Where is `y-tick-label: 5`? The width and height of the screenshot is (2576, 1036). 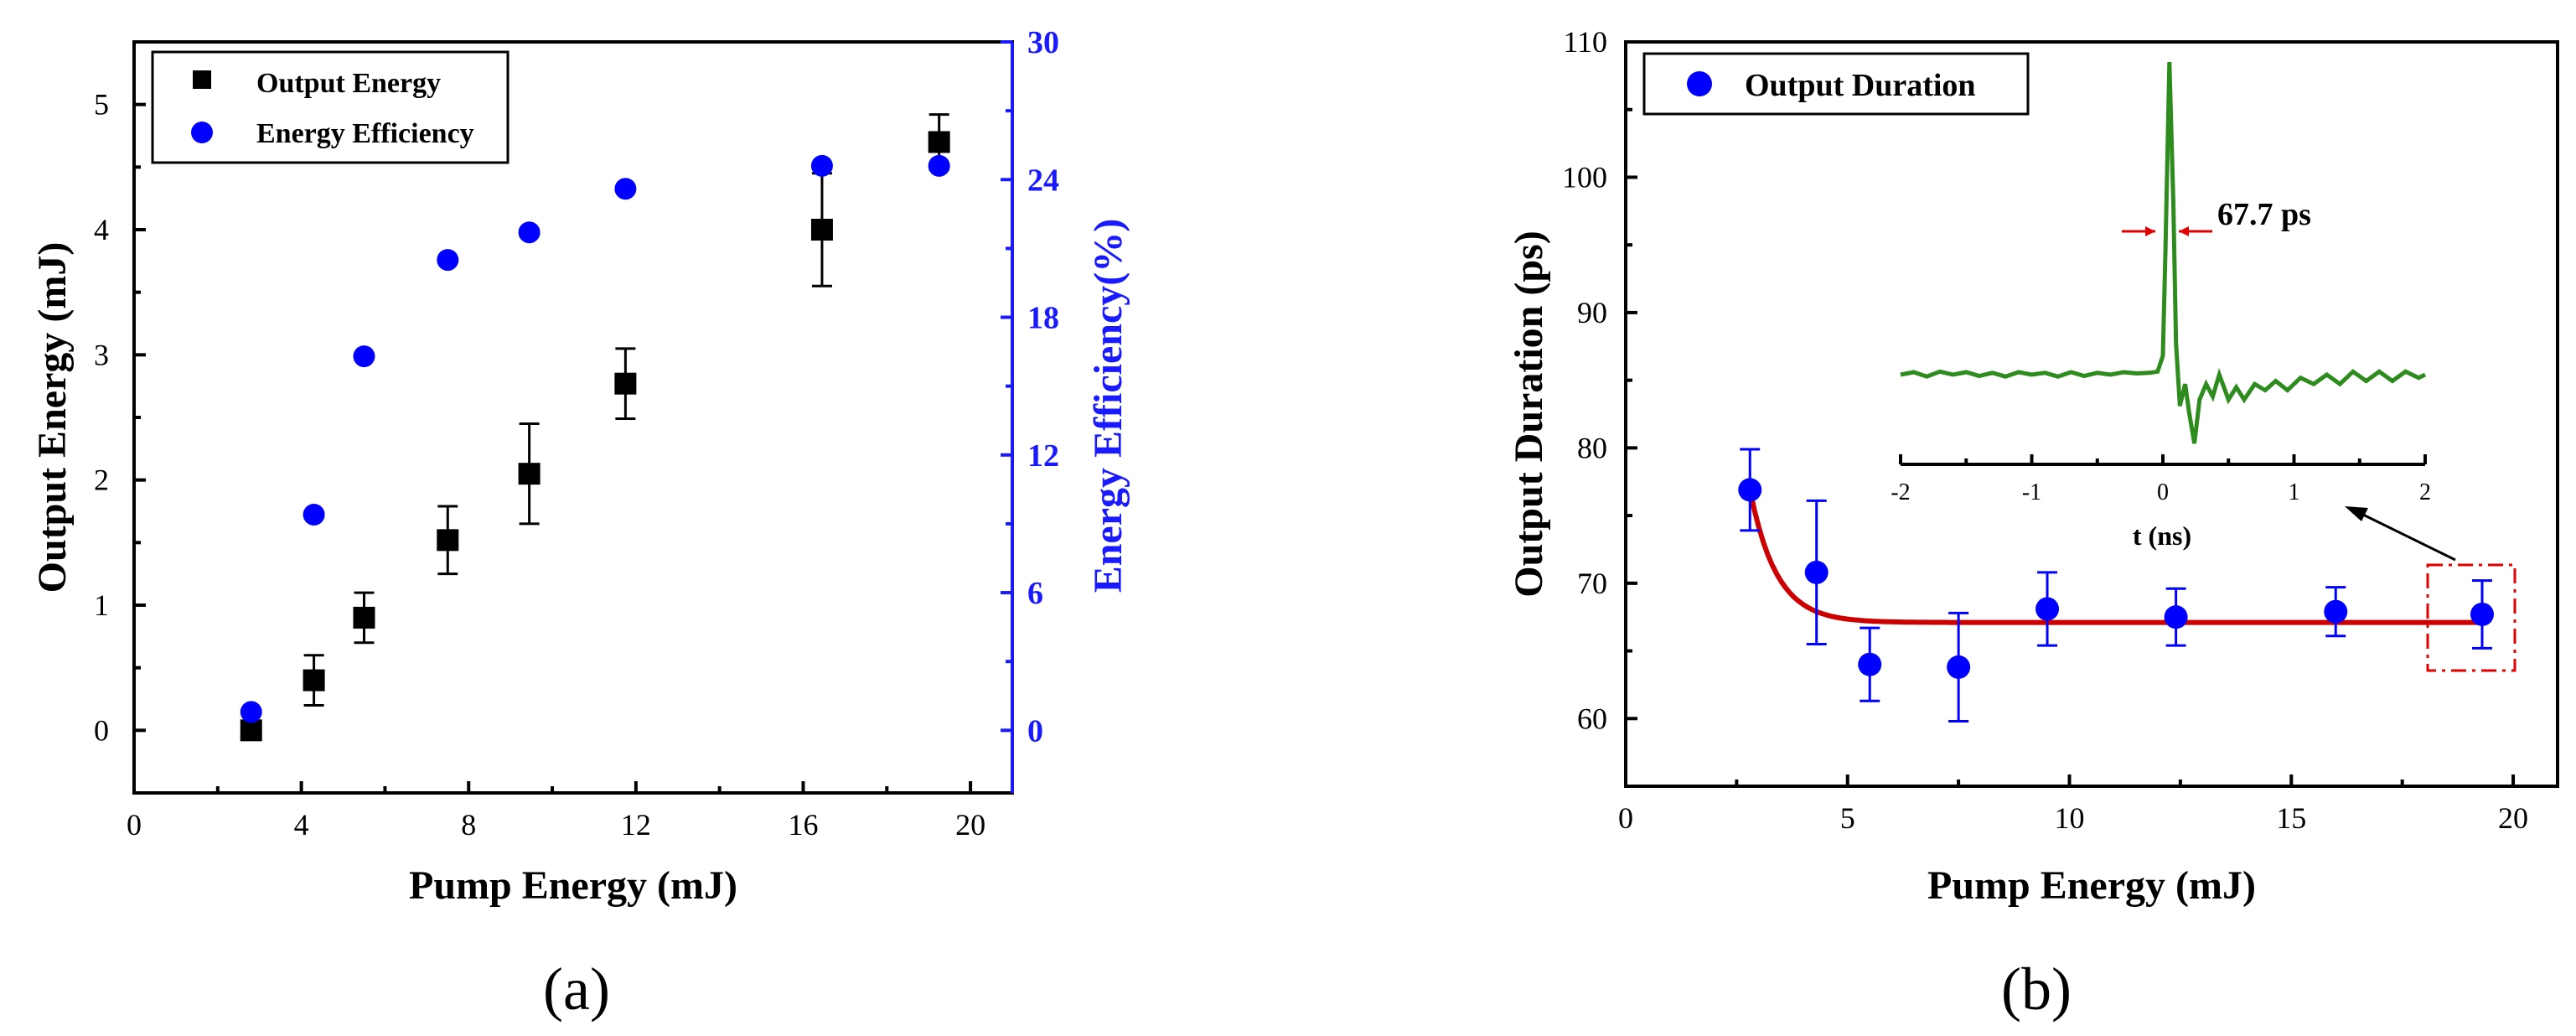
y-tick-label: 5 is located at coordinates (101, 105).